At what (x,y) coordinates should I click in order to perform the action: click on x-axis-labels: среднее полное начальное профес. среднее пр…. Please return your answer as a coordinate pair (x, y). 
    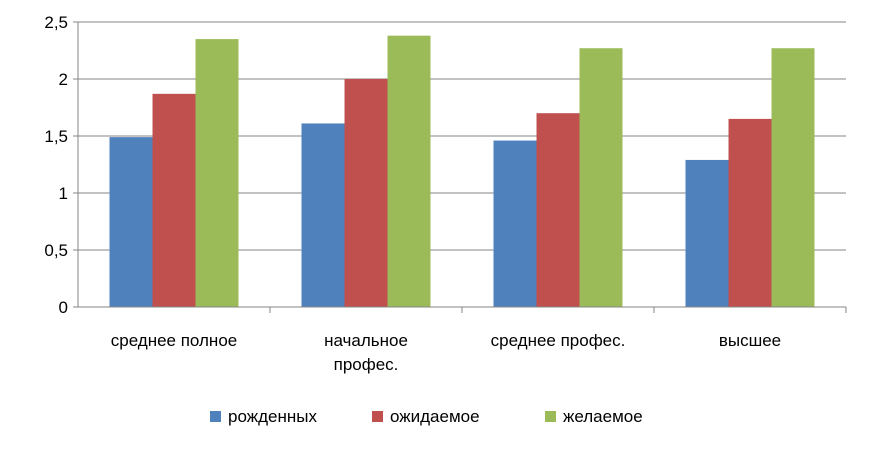
    Looking at the image, I should click on (446, 352).